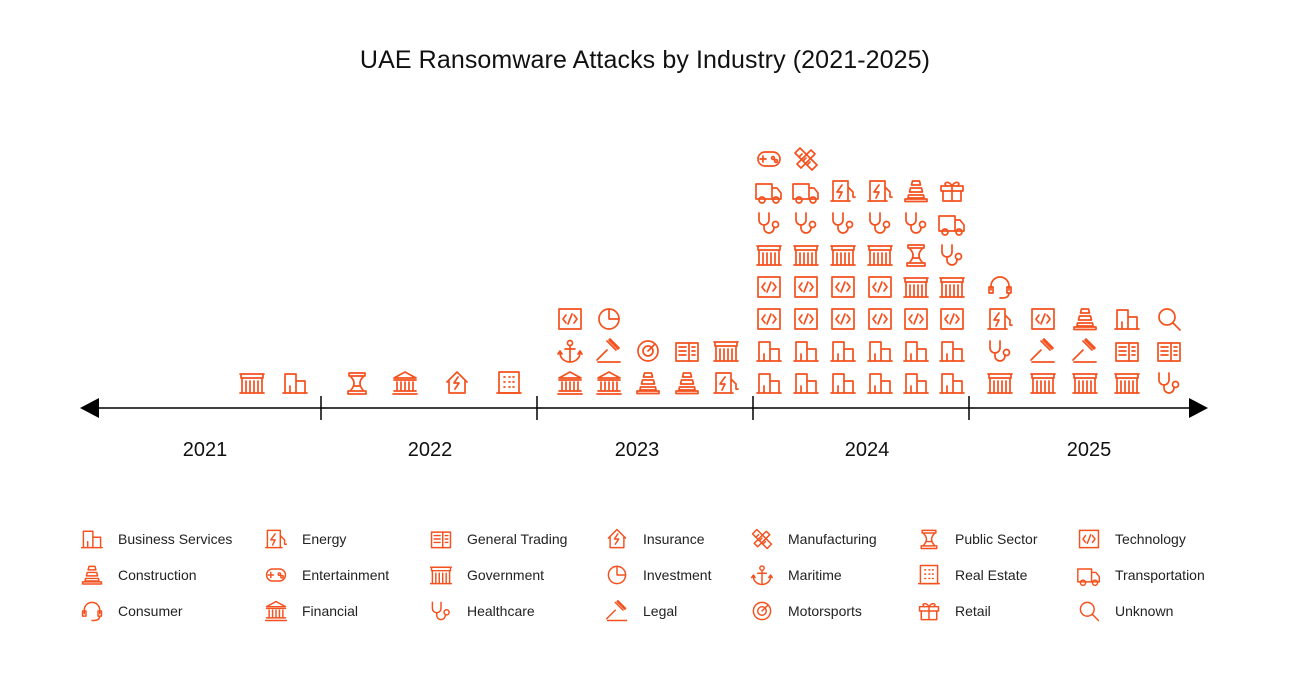 The image size is (1290, 683). I want to click on year-group-2023, so click(648, 351).